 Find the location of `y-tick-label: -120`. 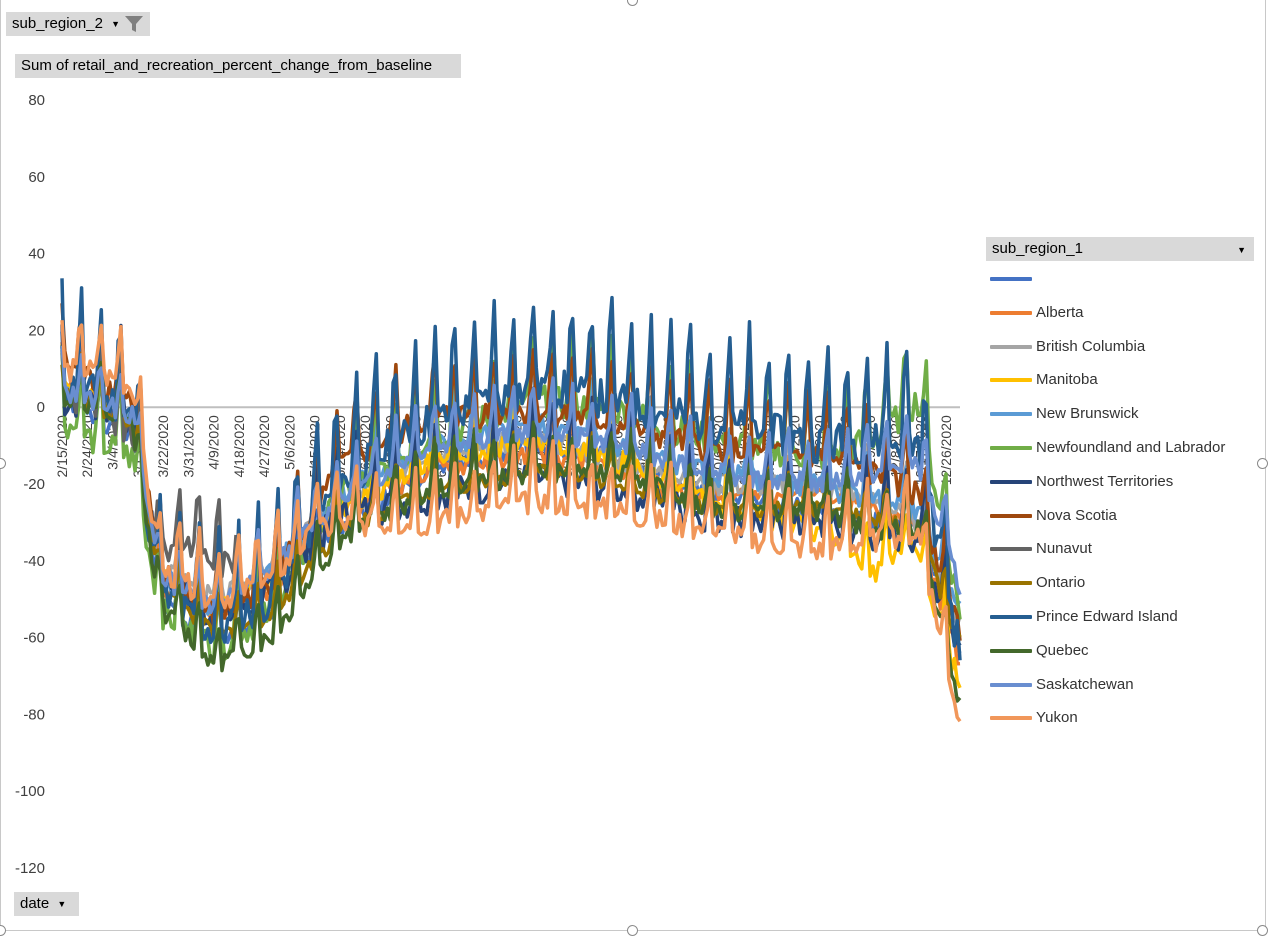

y-tick-label: -120 is located at coordinates (30, 868).